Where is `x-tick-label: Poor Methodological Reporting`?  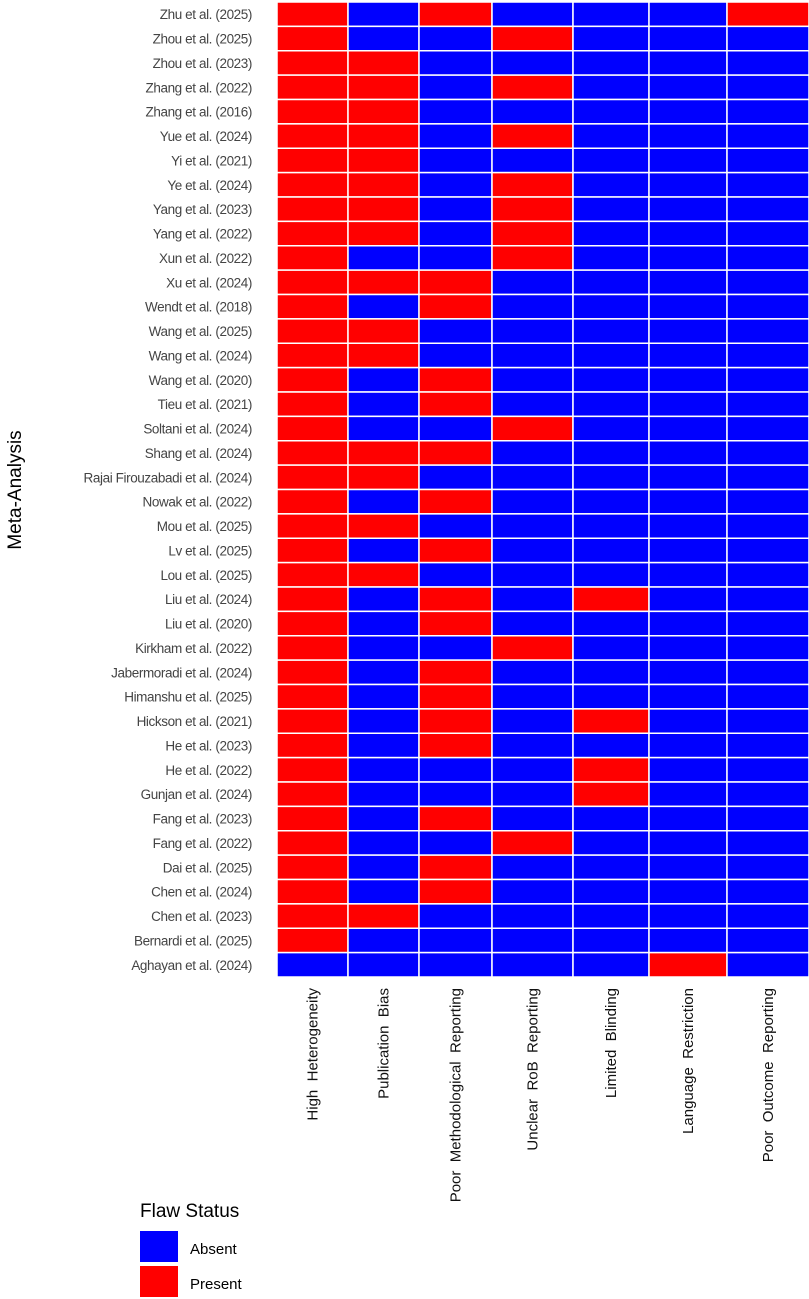
x-tick-label: Poor Methodological Reporting is located at coordinates (456, 1095).